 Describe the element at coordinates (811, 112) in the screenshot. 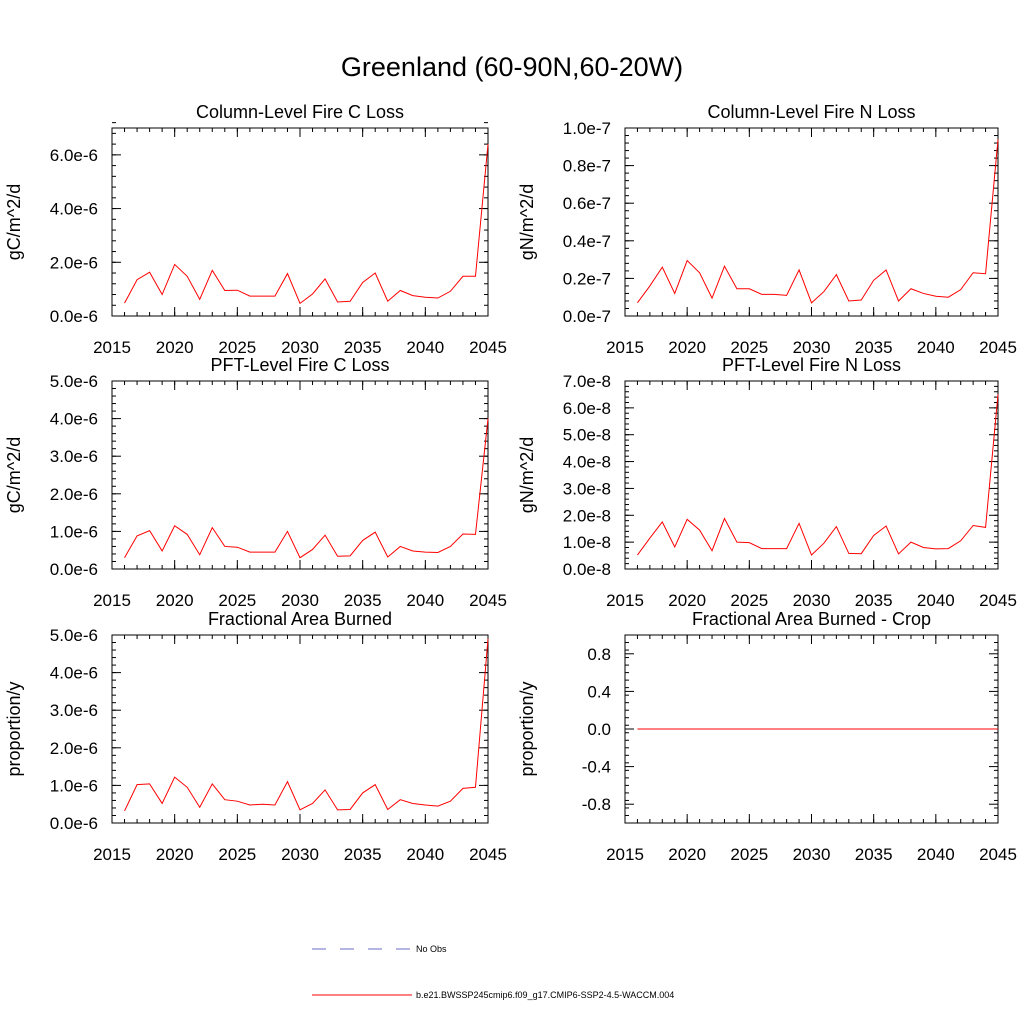

I see `panel-title: Column-Level Fire N Loss` at that location.